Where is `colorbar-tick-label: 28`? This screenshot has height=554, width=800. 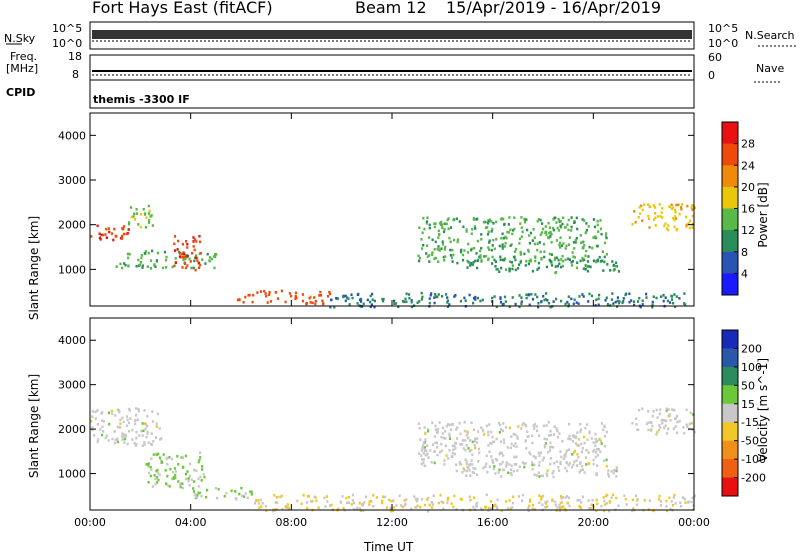 colorbar-tick-label: 28 is located at coordinates (748, 144).